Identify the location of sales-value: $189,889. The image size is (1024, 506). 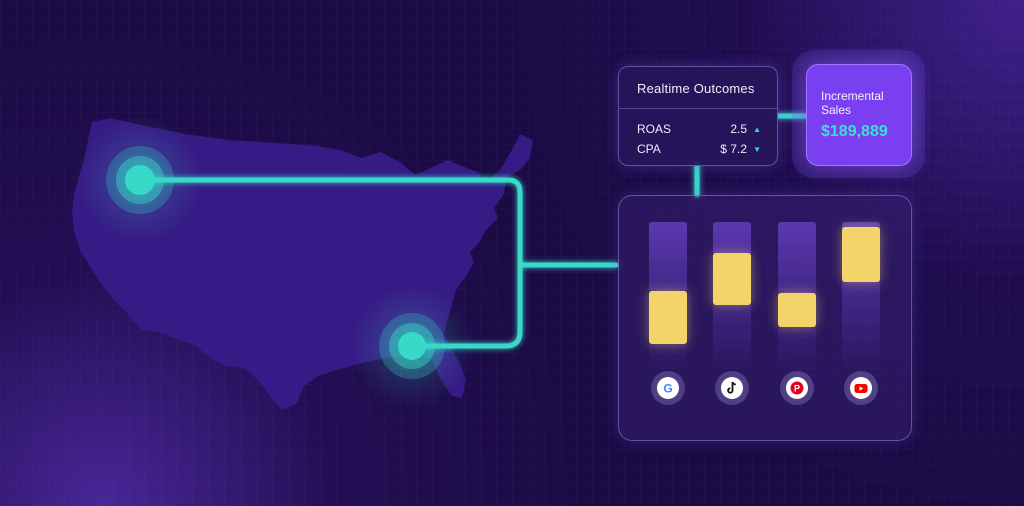
(854, 131).